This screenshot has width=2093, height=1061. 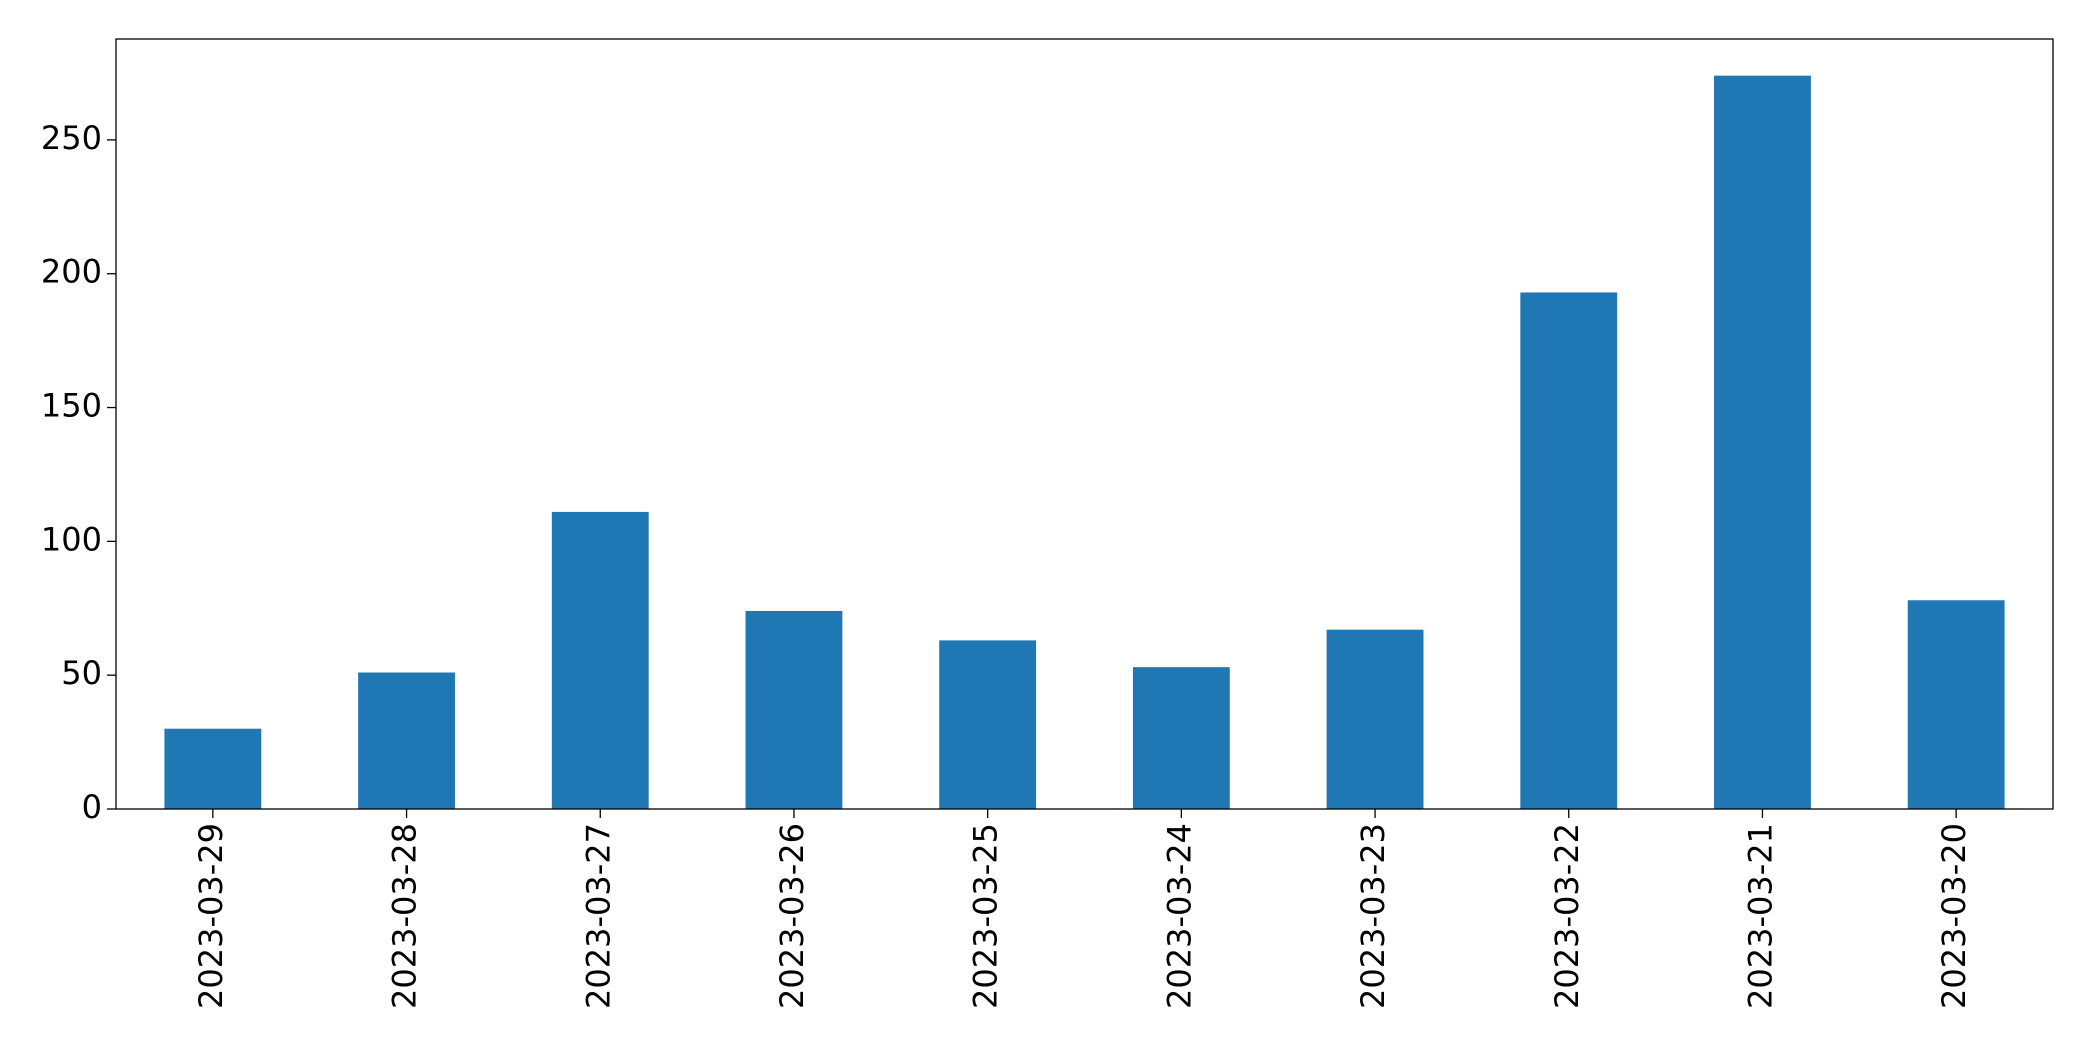 What do you see at coordinates (986, 916) in the screenshot?
I see `x-tick-label: 2023-03-25` at bounding box center [986, 916].